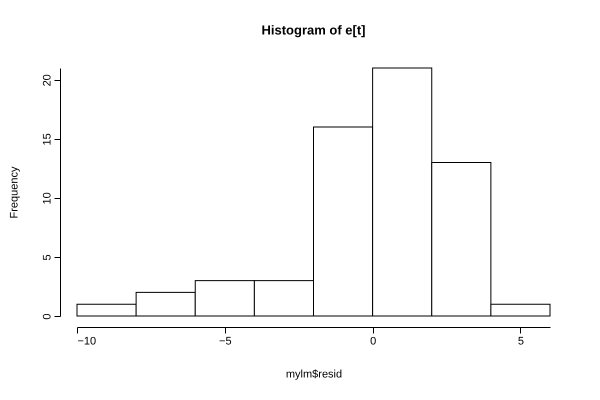 This screenshot has width=600, height=400. Describe the element at coordinates (314, 30) in the screenshot. I see `chart-title: Histogram of e[t]` at that location.